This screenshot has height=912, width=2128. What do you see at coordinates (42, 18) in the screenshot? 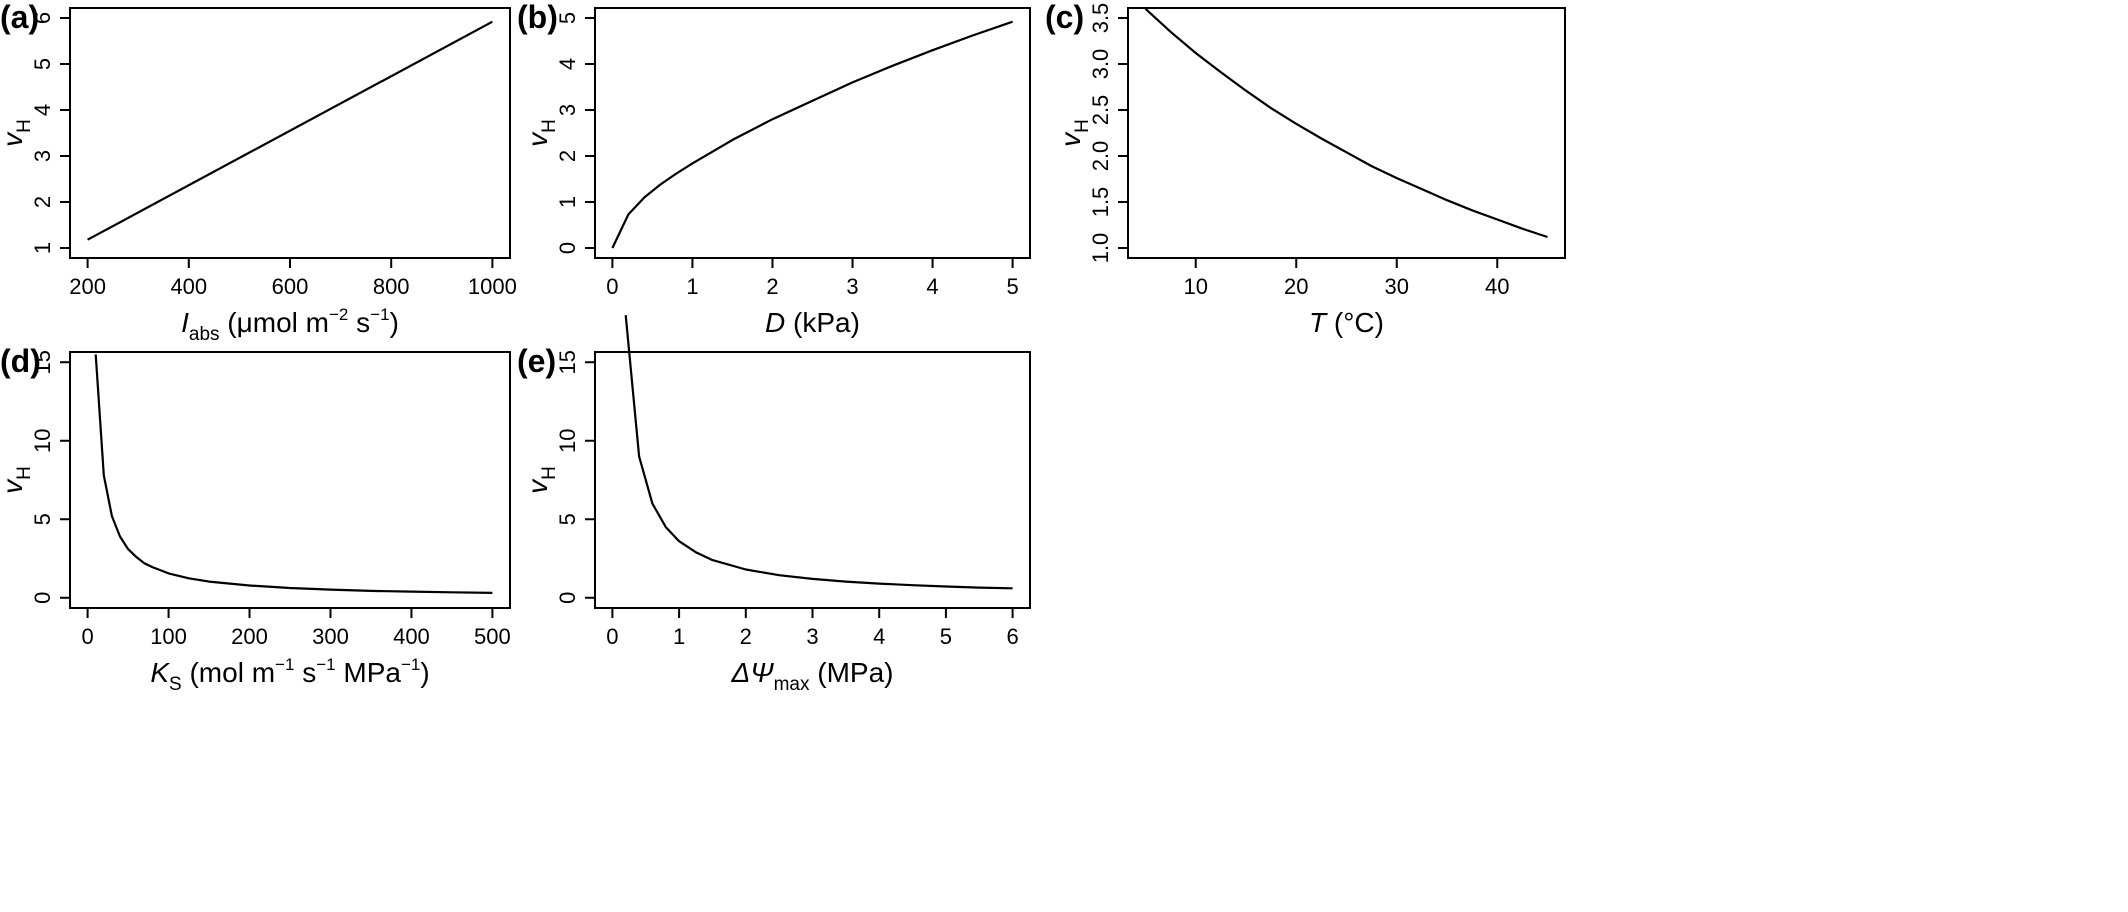
I see `y-tick-label: 6` at bounding box center [42, 18].